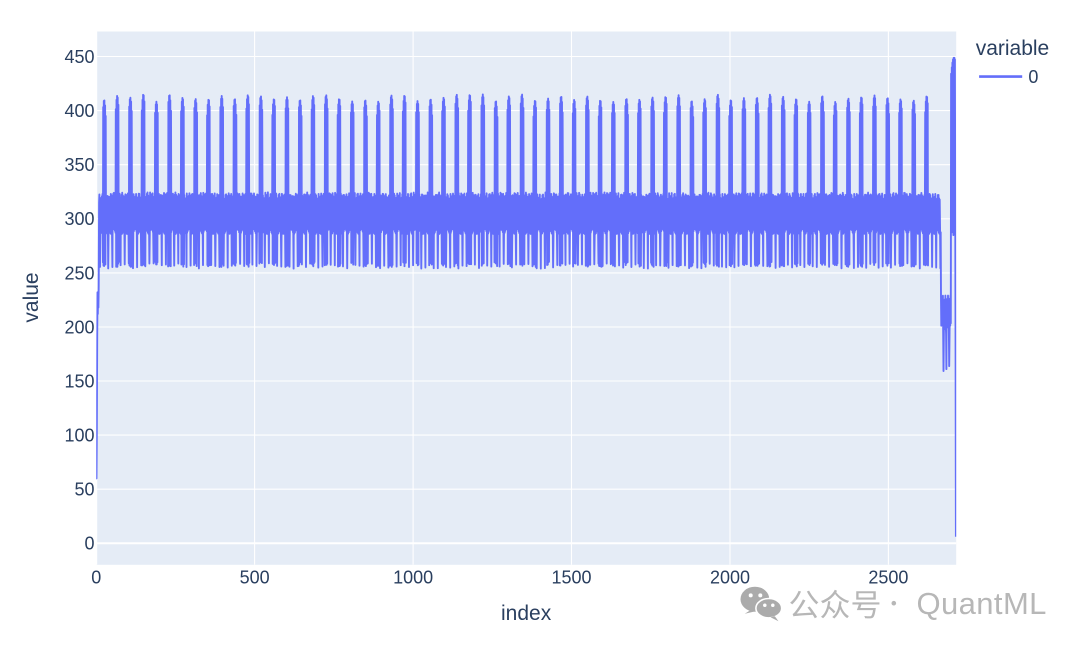 The width and height of the screenshot is (1080, 647). Describe the element at coordinates (79, 219) in the screenshot. I see `svg-text: 300` at that location.